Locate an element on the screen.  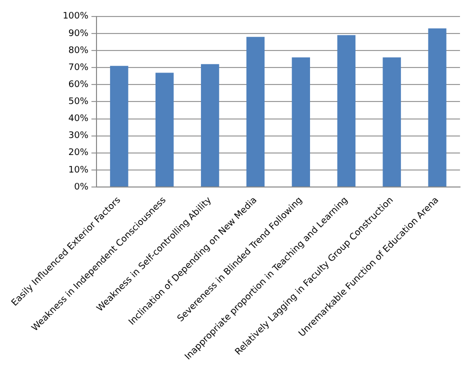
y-tick-label: 70% is located at coordinates (78, 67).